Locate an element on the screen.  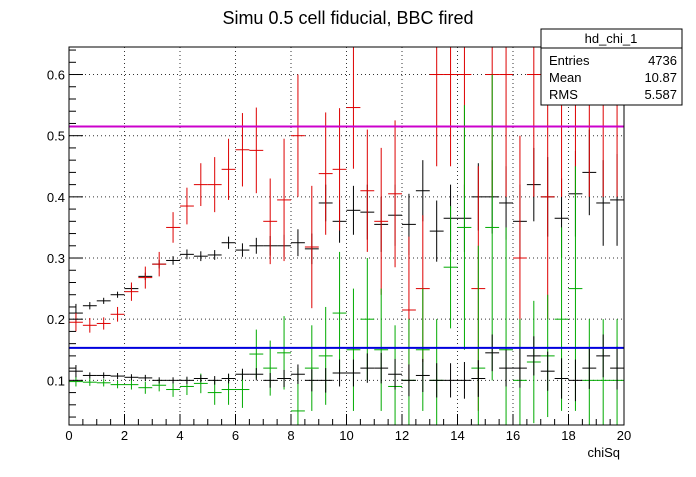
stats-box-frame is located at coordinates (611, 67).